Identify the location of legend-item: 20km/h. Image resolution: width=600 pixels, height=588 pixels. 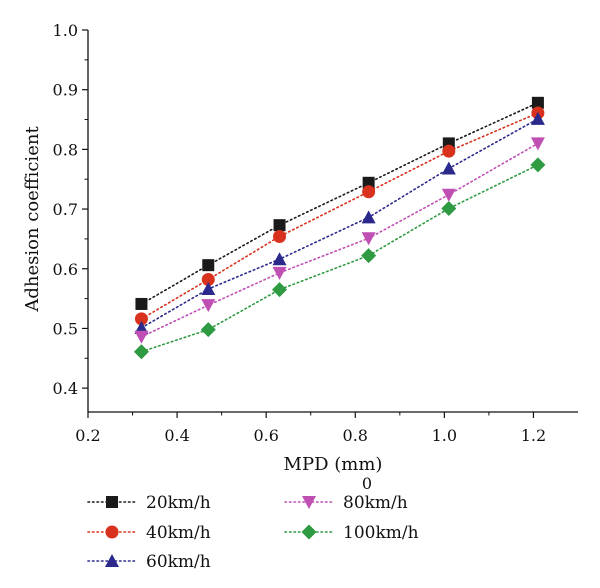
(149, 503).